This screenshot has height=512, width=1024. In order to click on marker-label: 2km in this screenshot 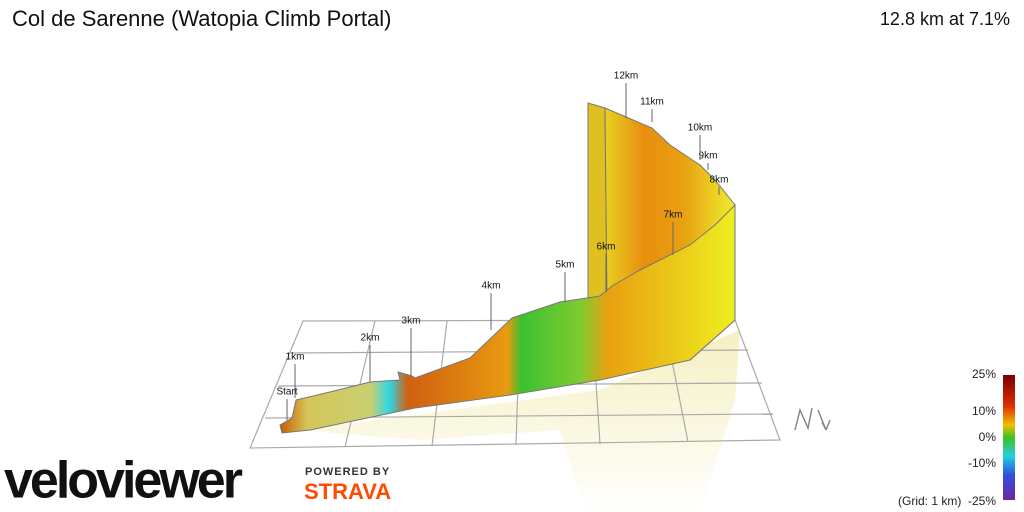, I will do `click(370, 338)`.